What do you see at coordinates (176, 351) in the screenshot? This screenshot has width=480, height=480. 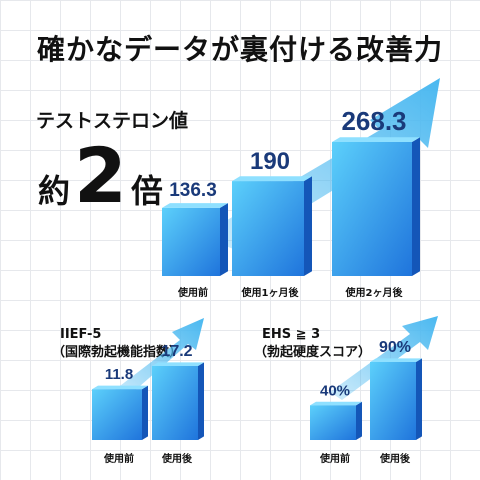 I see `bar-value-label: 17.2` at bounding box center [176, 351].